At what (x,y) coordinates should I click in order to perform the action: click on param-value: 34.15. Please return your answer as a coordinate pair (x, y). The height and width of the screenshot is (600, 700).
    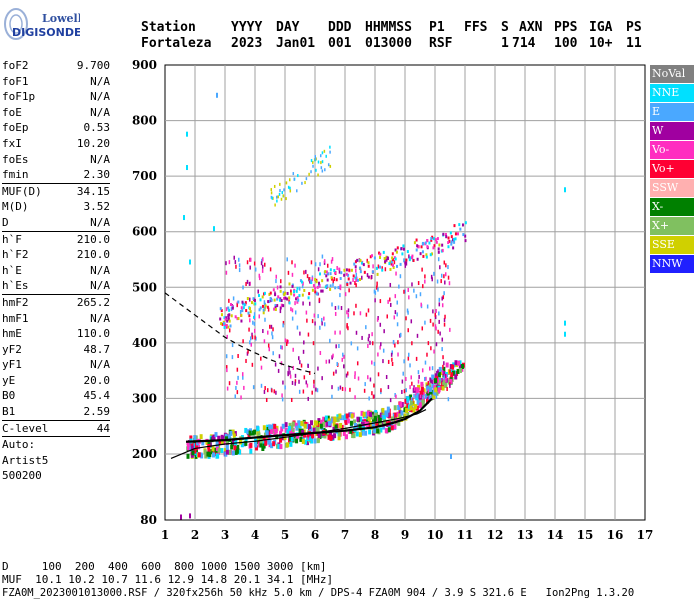
    Looking at the image, I should click on (93, 191).